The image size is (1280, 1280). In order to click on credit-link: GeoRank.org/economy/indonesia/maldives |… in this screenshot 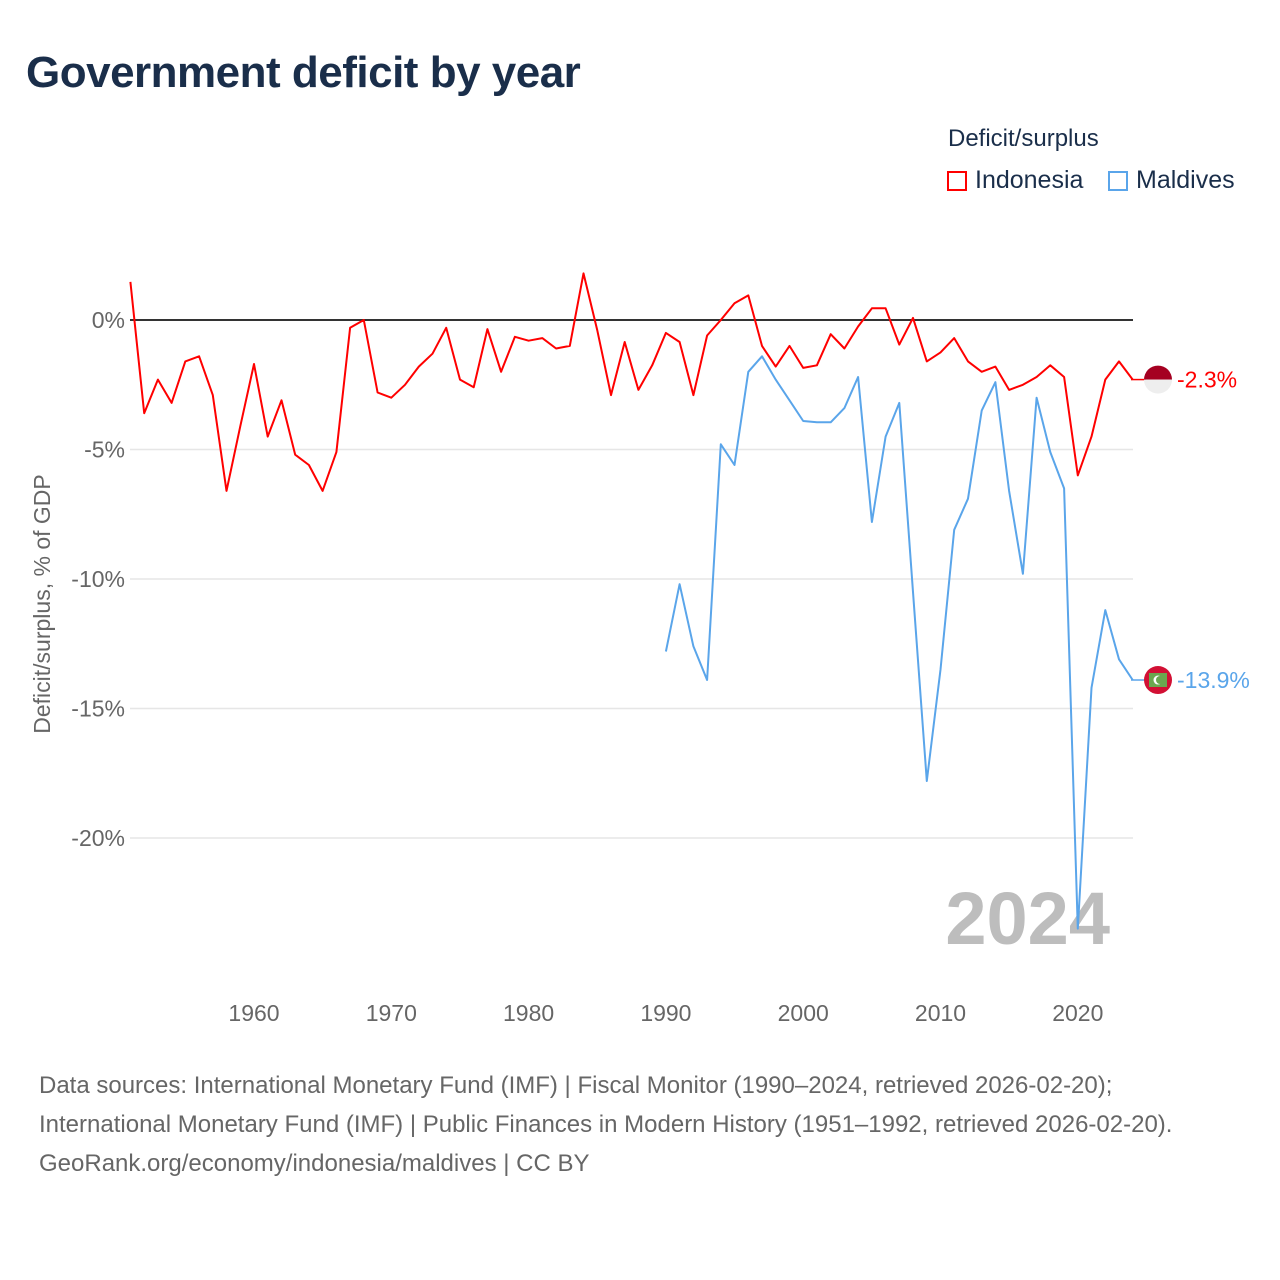, I will do `click(314, 1163)`.